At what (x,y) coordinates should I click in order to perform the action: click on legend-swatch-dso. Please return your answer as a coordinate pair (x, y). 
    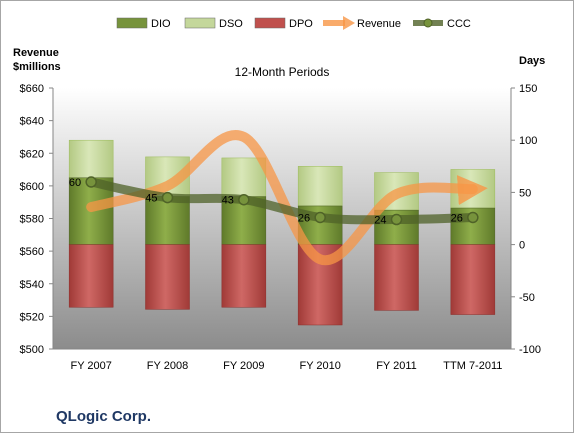
    Looking at the image, I should click on (200, 23).